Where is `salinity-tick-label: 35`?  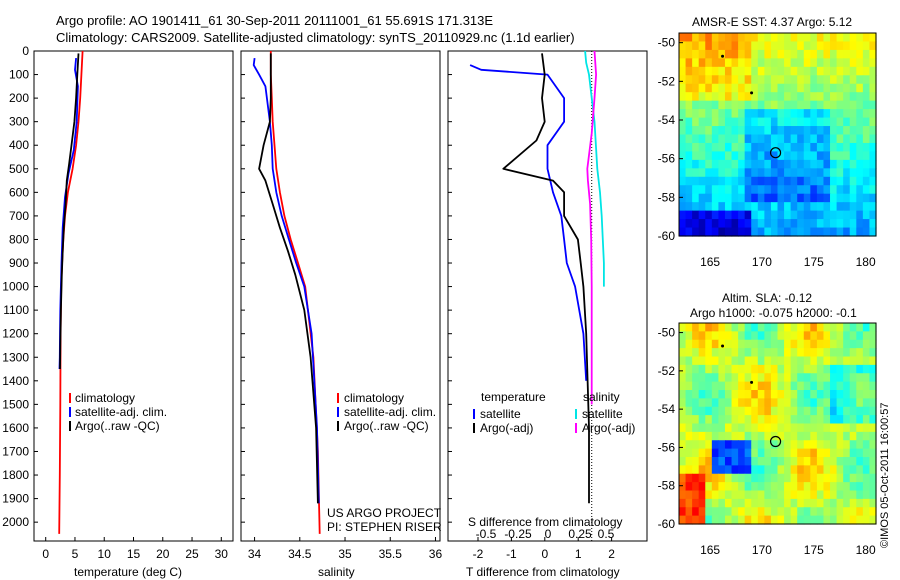
salinity-tick-label: 35 is located at coordinates (345, 554).